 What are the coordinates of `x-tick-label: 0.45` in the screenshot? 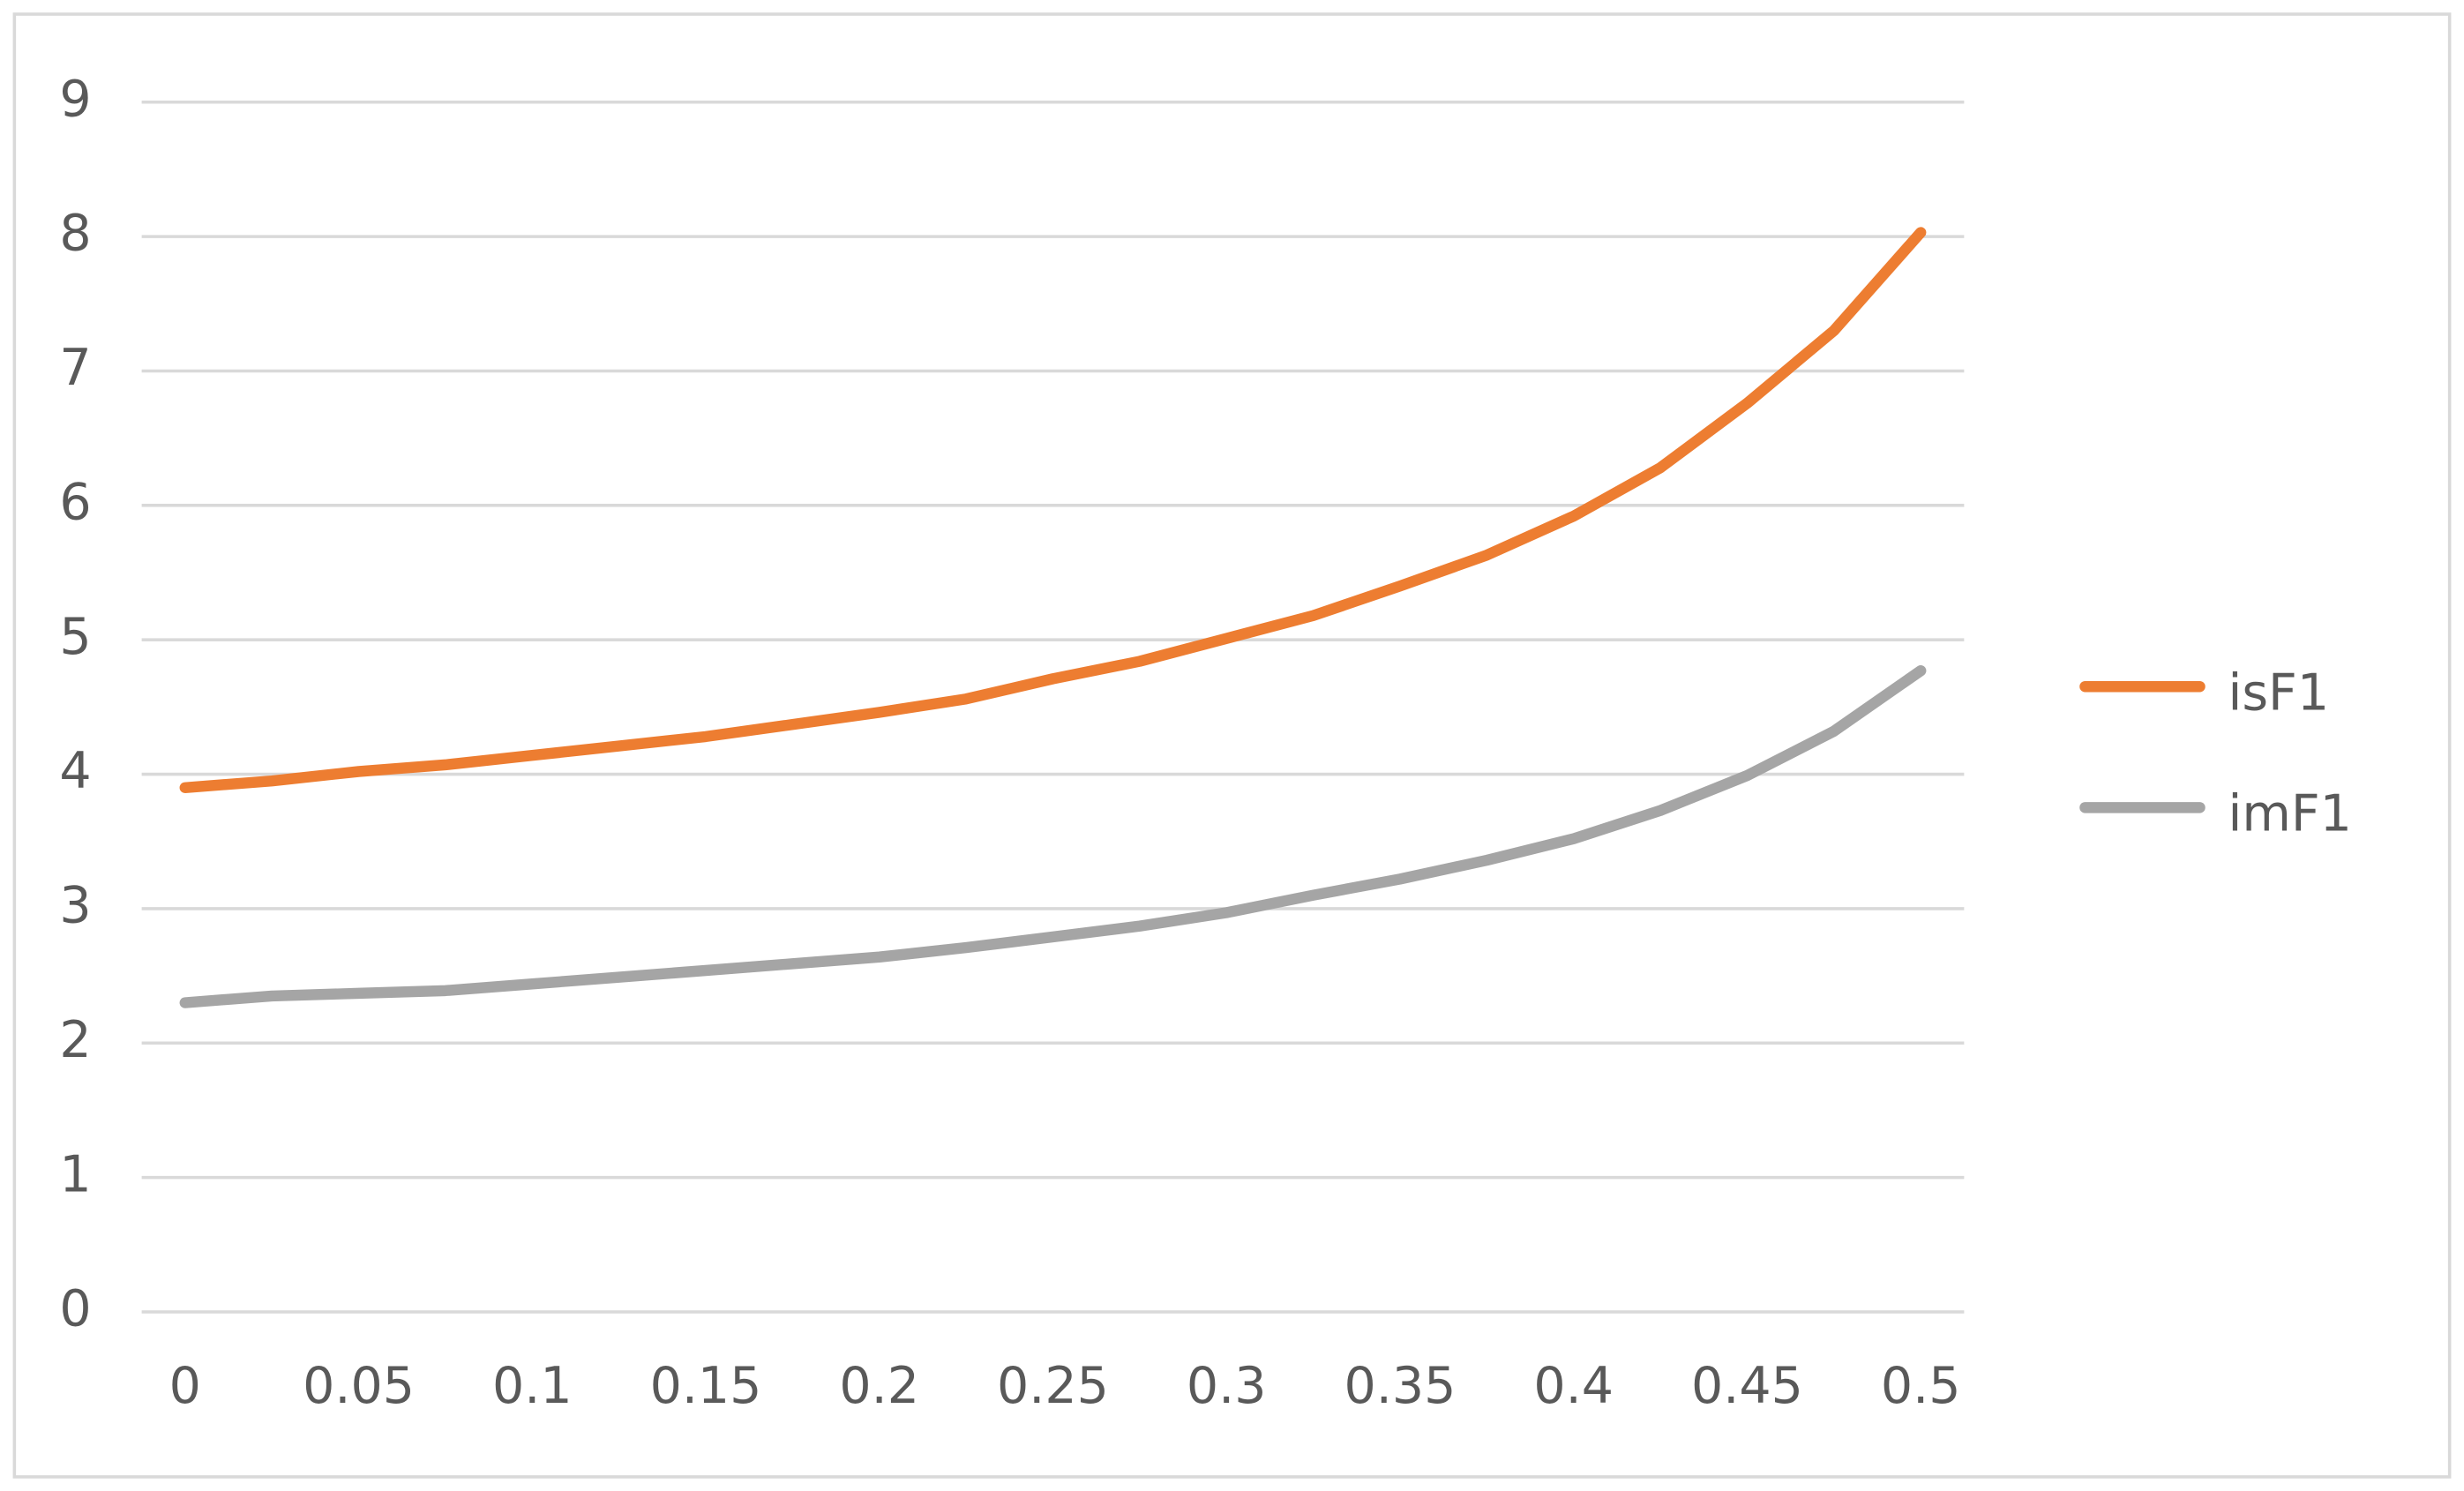 It's located at (1747, 1386).